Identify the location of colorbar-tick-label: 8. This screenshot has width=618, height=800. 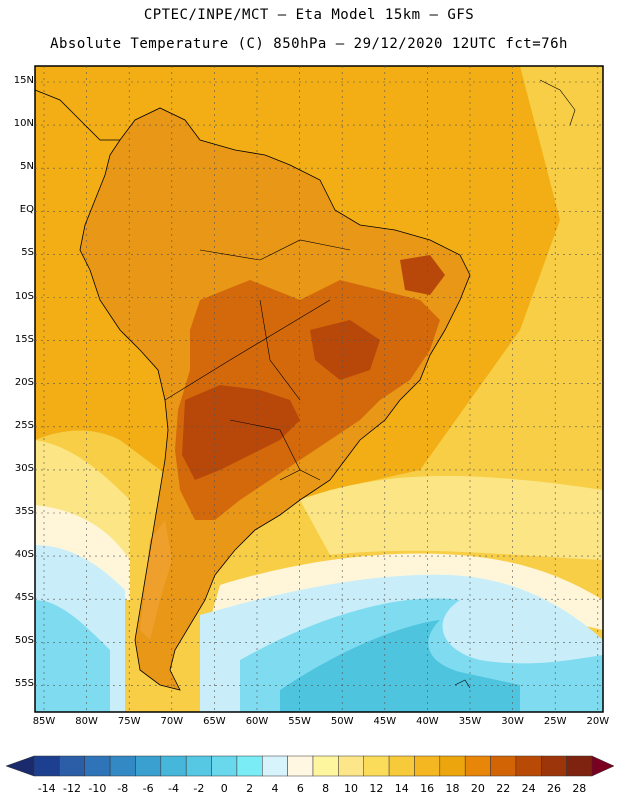
(326, 788).